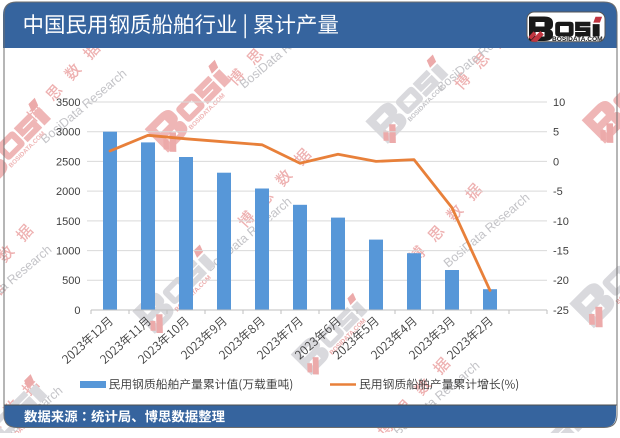 The height and width of the screenshot is (438, 620). I want to click on svg-text: 1500, so click(68, 222).